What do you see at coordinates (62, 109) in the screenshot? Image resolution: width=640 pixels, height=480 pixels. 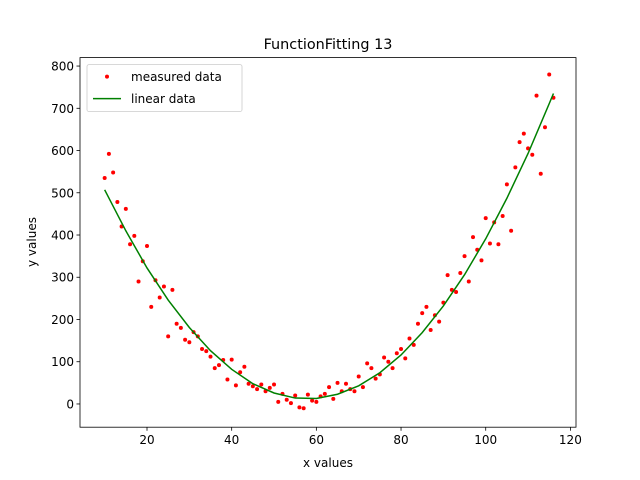 I see `y-tick-label: 700` at bounding box center [62, 109].